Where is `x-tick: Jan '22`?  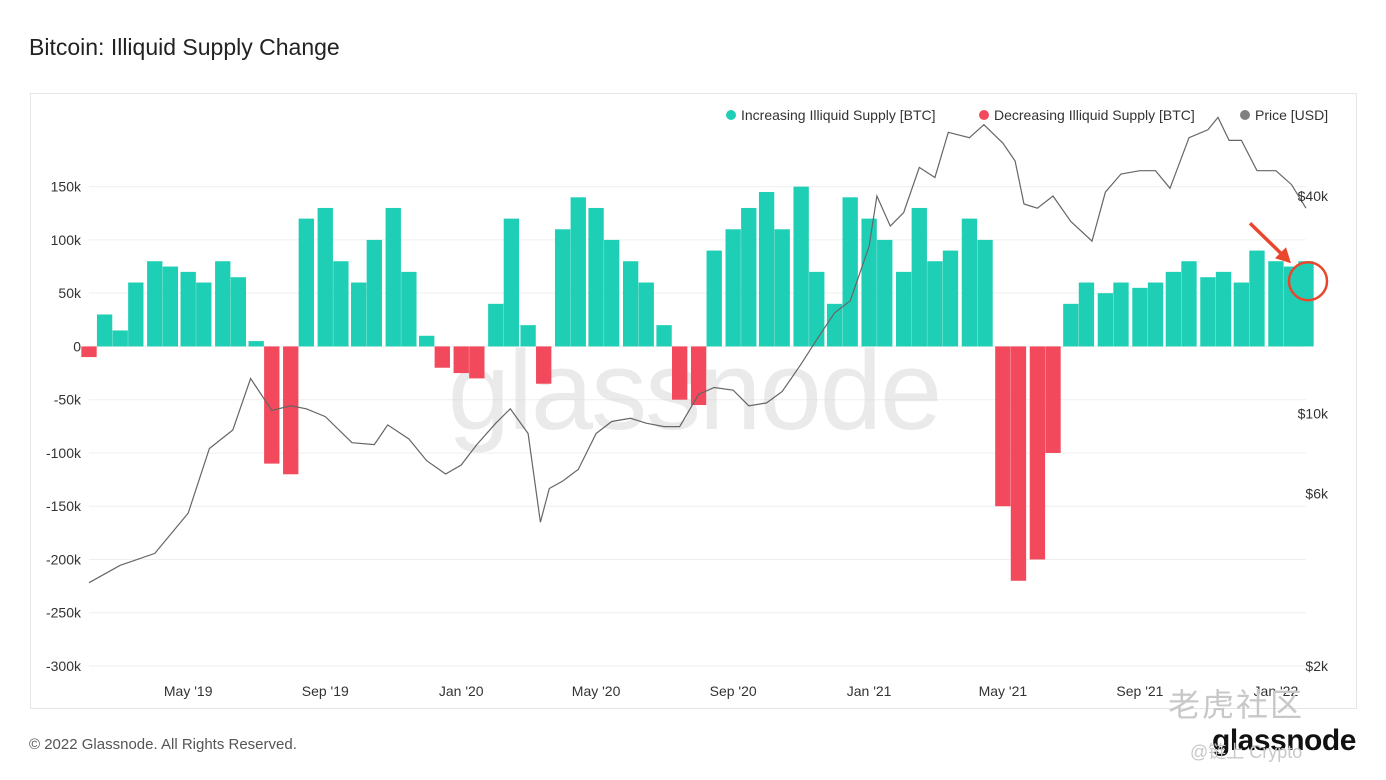
x-tick: Jan '22 is located at coordinates (1276, 691).